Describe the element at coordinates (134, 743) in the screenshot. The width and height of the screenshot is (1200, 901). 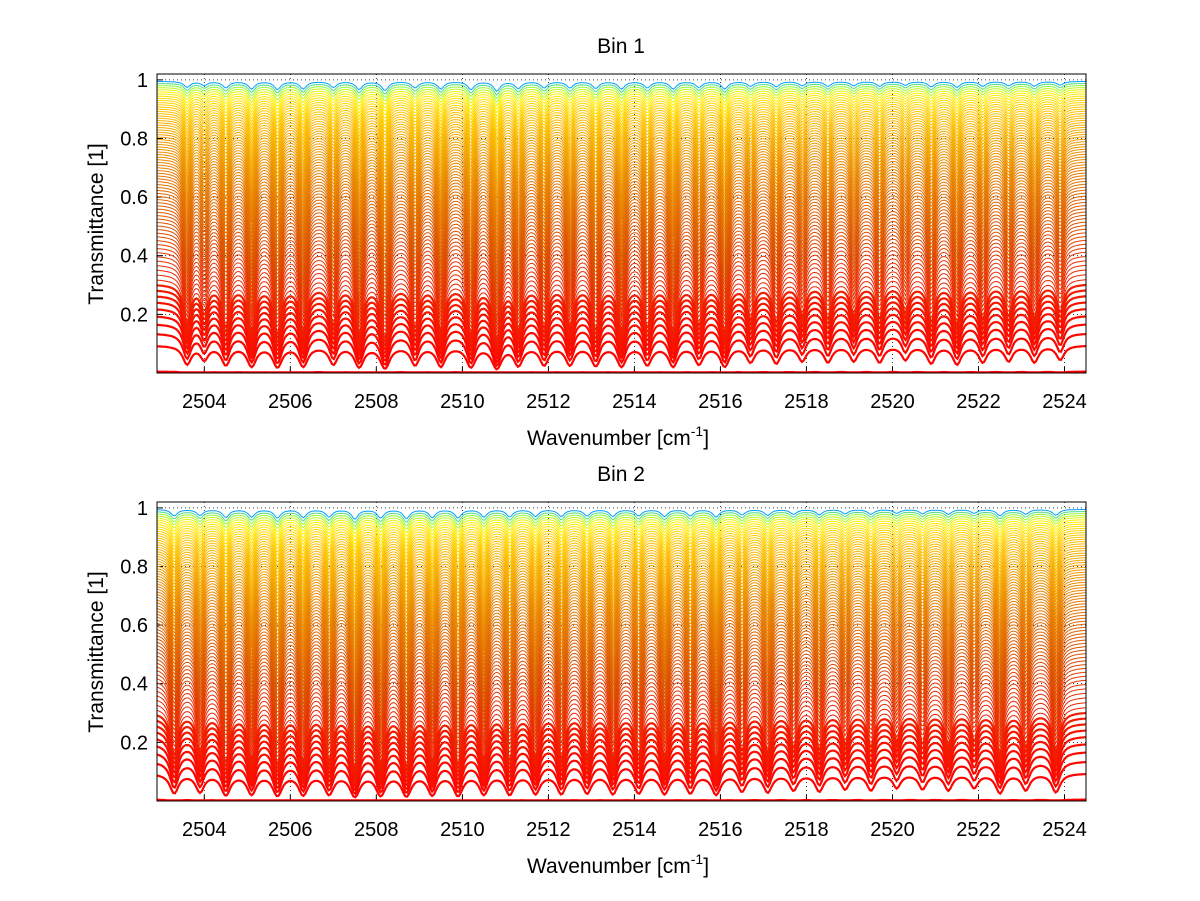
I see `y-tick-label: 0.2` at that location.